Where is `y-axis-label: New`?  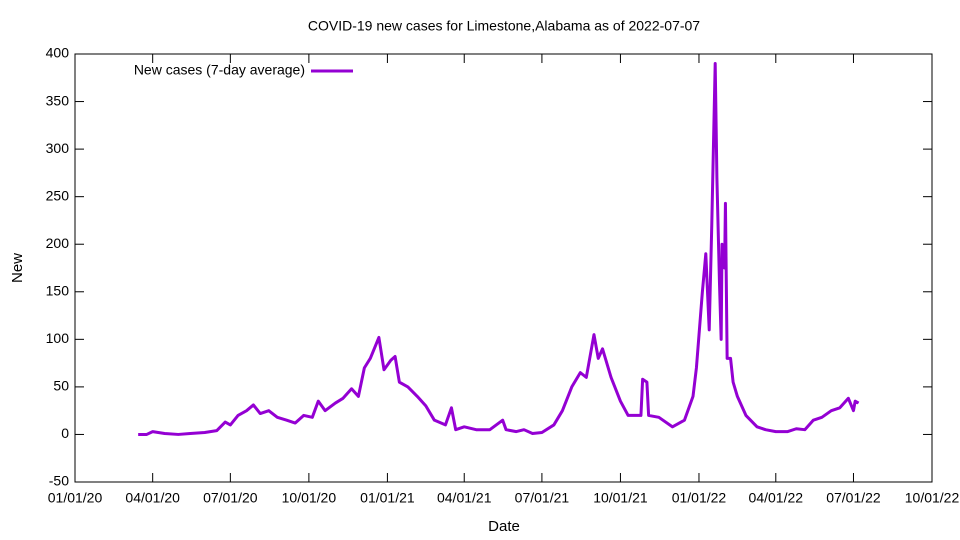
y-axis-label: New is located at coordinates (17, 268).